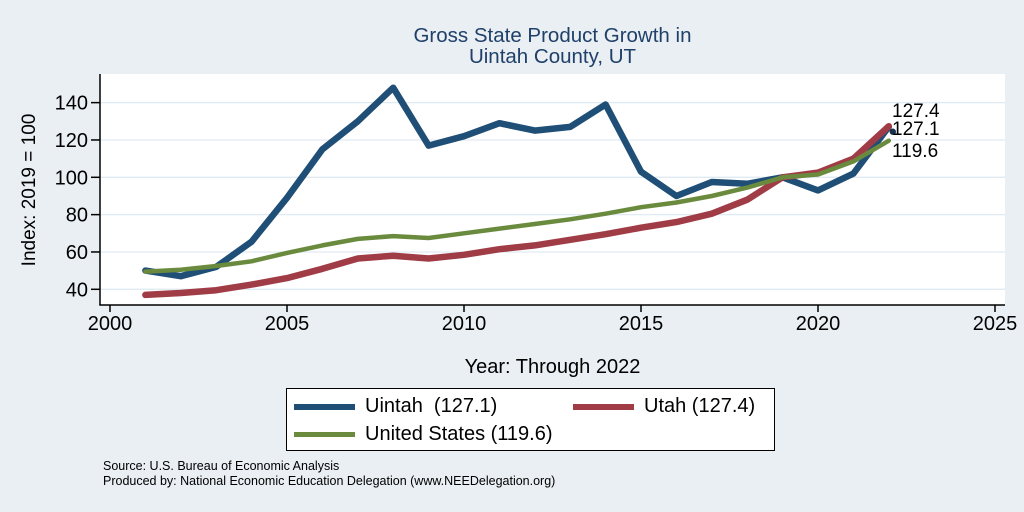 This screenshot has width=1024, height=512. Describe the element at coordinates (71, 104) in the screenshot. I see `y-tick-label-140: 140` at that location.